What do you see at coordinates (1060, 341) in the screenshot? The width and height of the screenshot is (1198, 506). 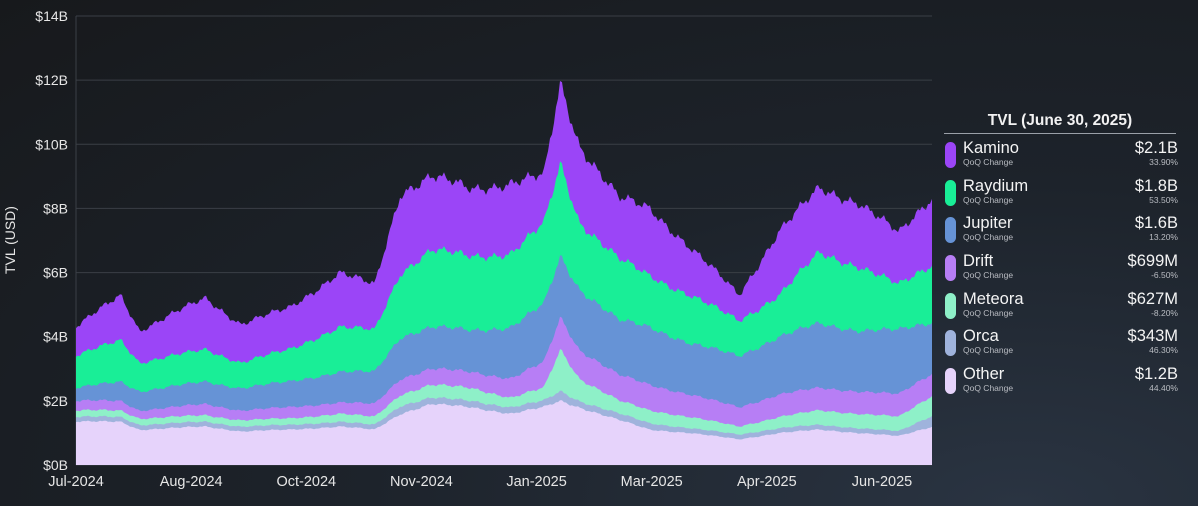 I see `legend-item-orca: Orca QoQ Change $343M 46.30%` at bounding box center [1060, 341].